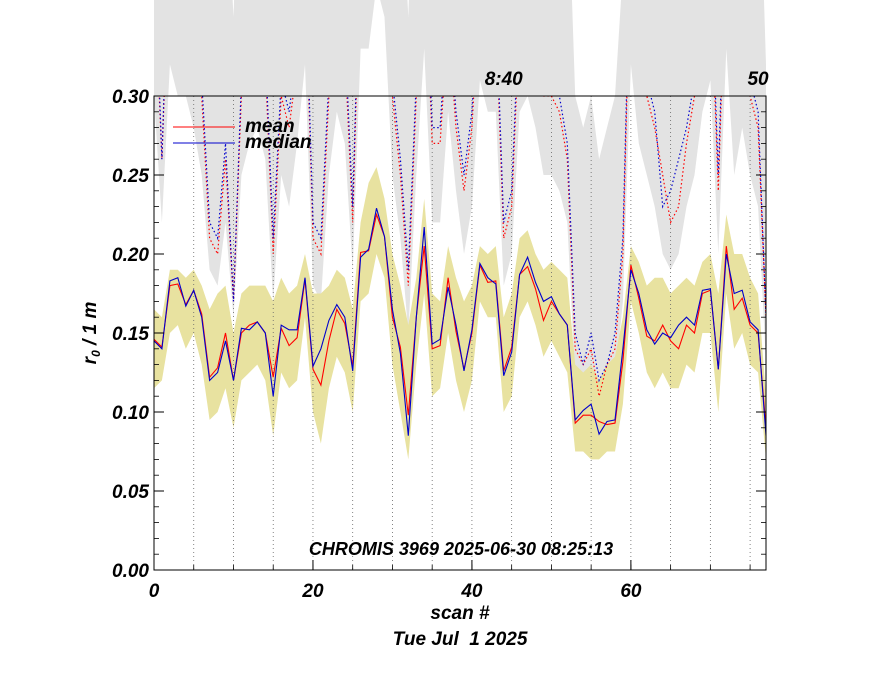 The height and width of the screenshot is (680, 880). Describe the element at coordinates (242, 134) in the screenshot. I see `legend: mean median` at that location.